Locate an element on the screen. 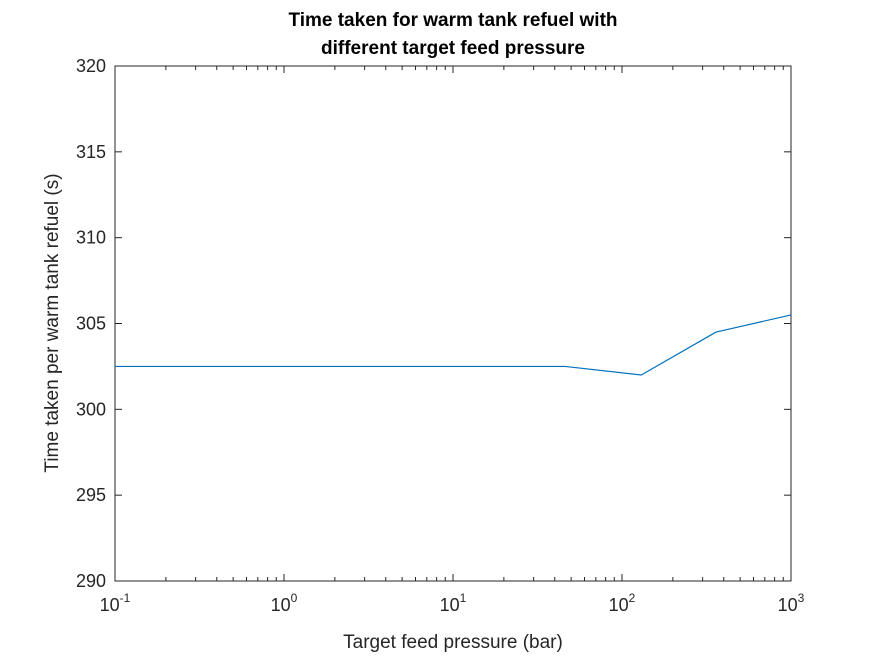 The height and width of the screenshot is (656, 875). y-axis-label: Time taken per warm tank refuel (s) is located at coordinates (52, 322).